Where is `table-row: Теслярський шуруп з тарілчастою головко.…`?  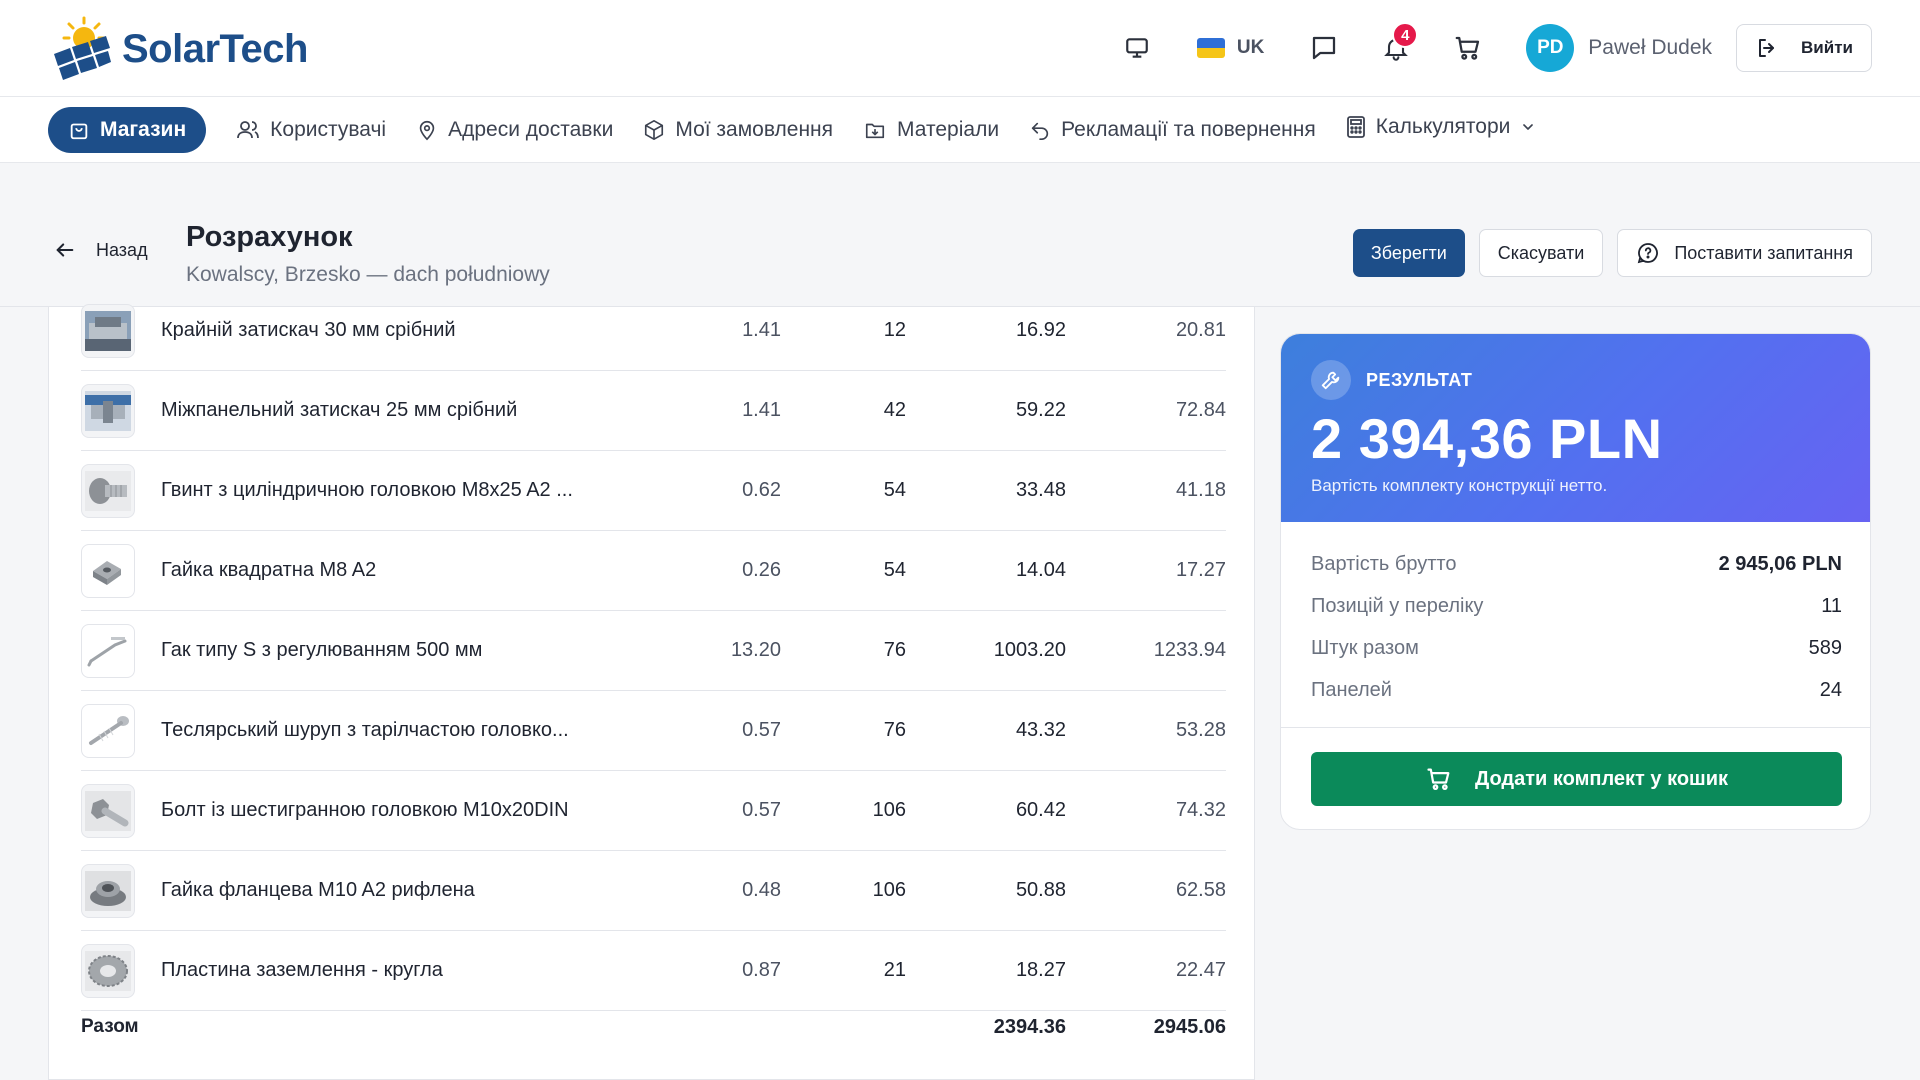 table-row: Теслярський шуруп з тарілчастою головко.… is located at coordinates (653, 731).